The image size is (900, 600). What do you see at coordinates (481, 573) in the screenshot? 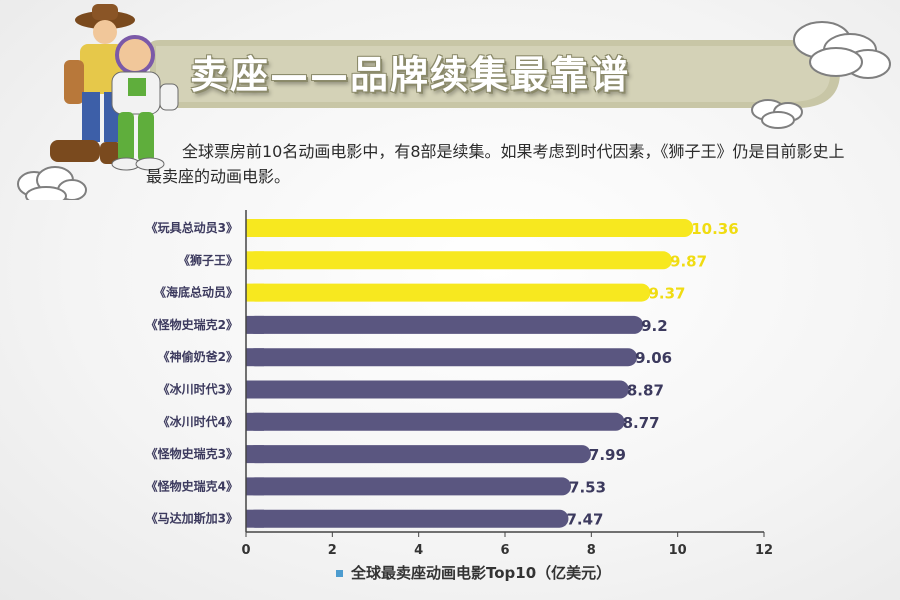
I see `legend-label: 全球最卖座动画电影Top10（亿美元）` at bounding box center [481, 573].